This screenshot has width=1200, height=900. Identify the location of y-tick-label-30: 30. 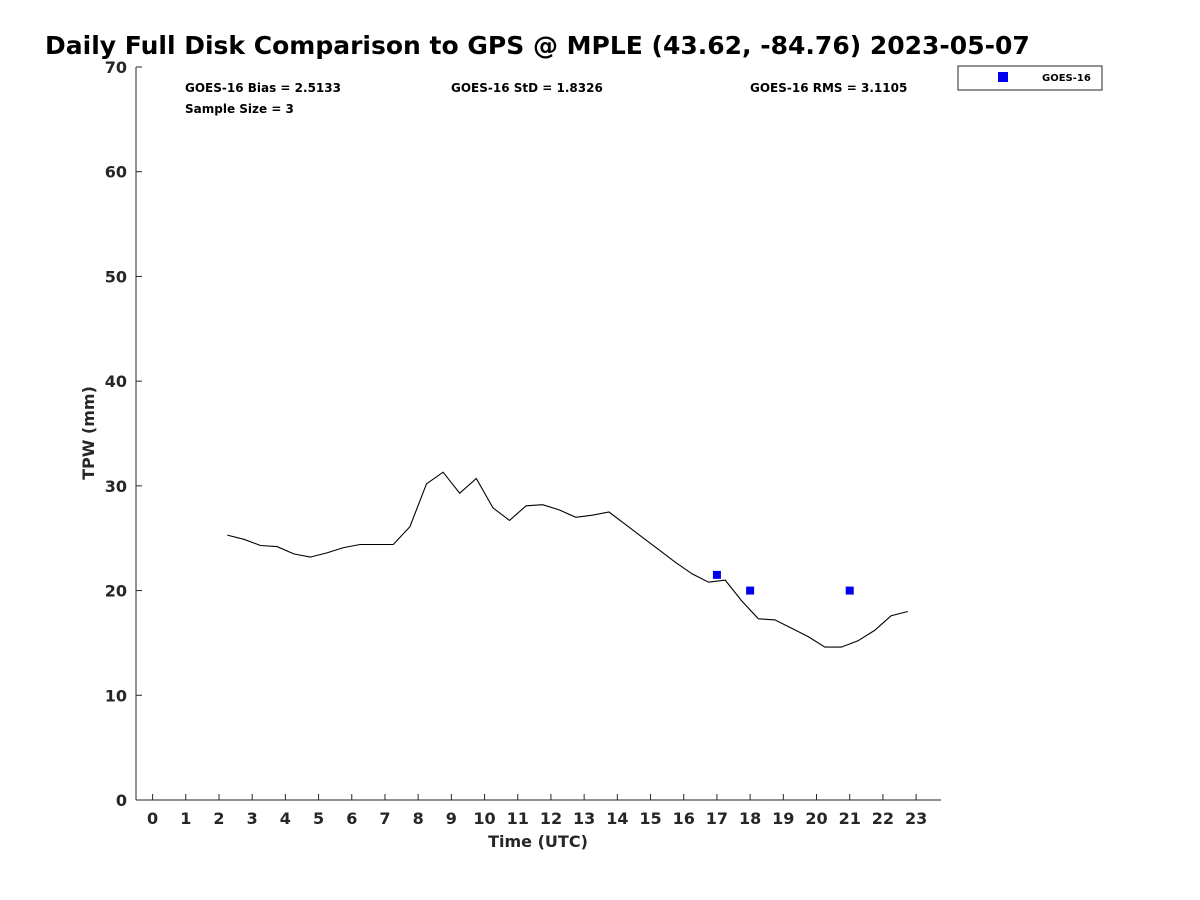
(116, 486).